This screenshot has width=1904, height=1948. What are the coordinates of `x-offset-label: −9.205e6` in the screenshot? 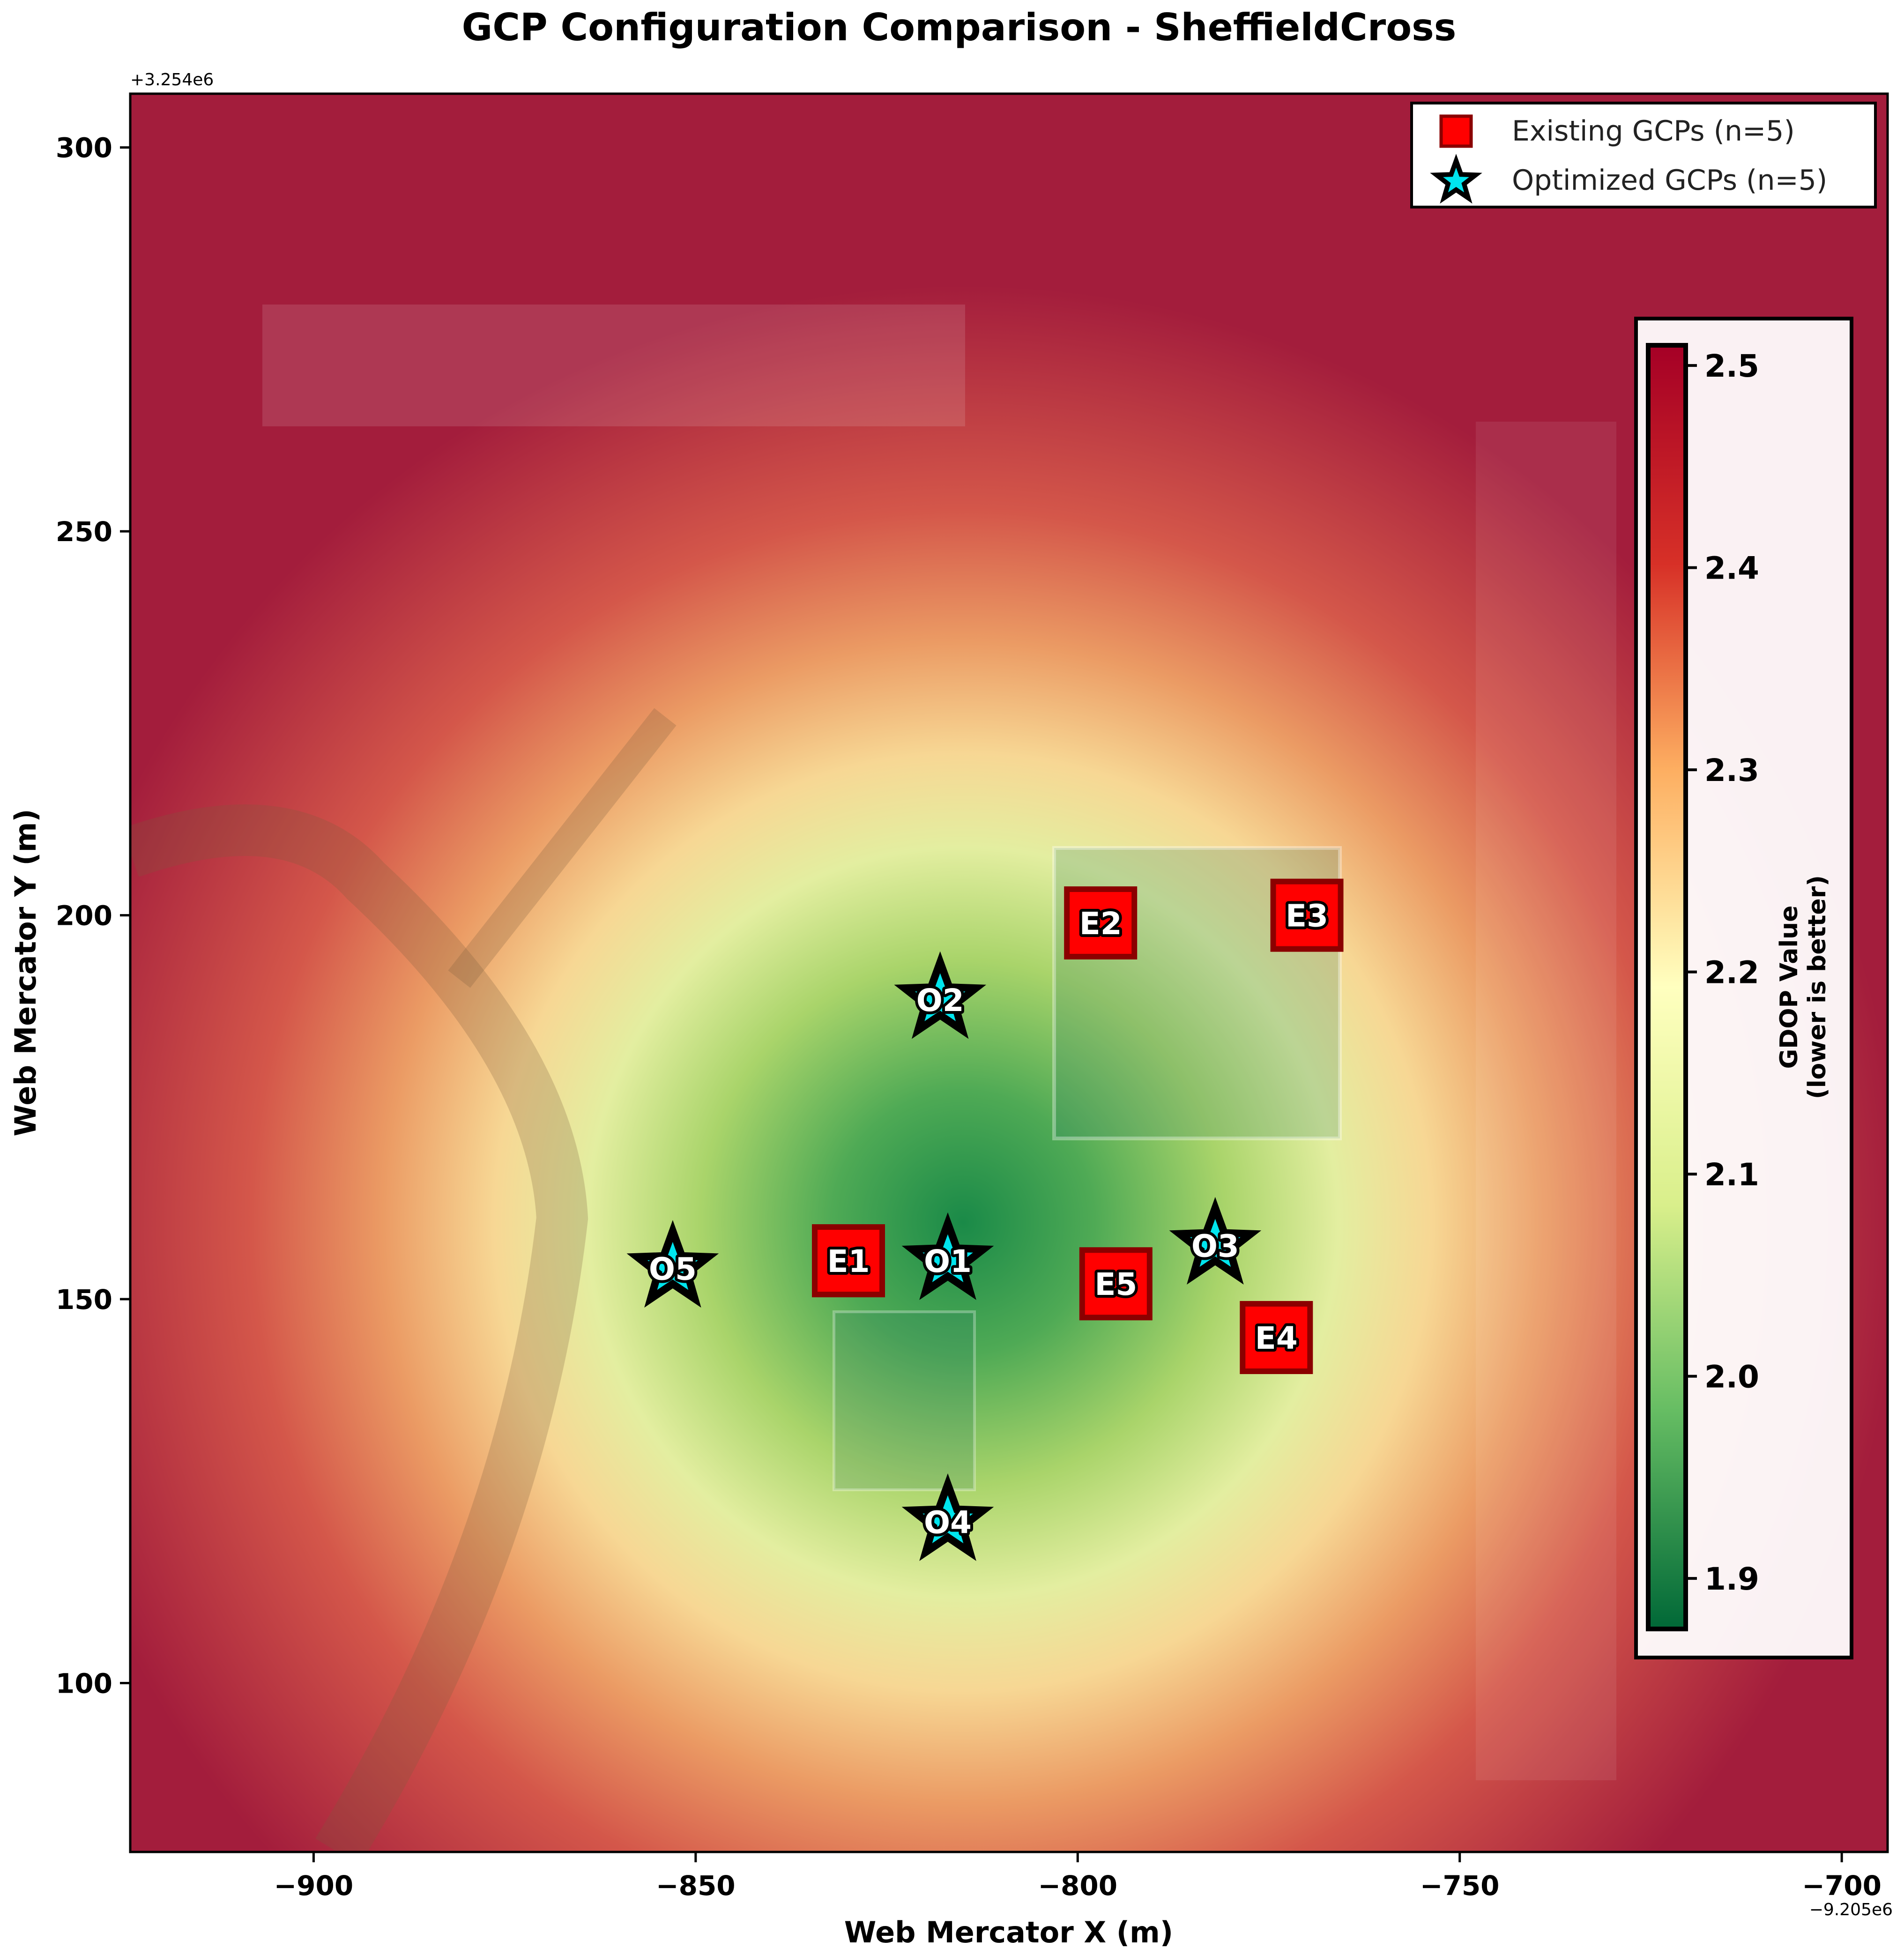 It's located at (1851, 1909).